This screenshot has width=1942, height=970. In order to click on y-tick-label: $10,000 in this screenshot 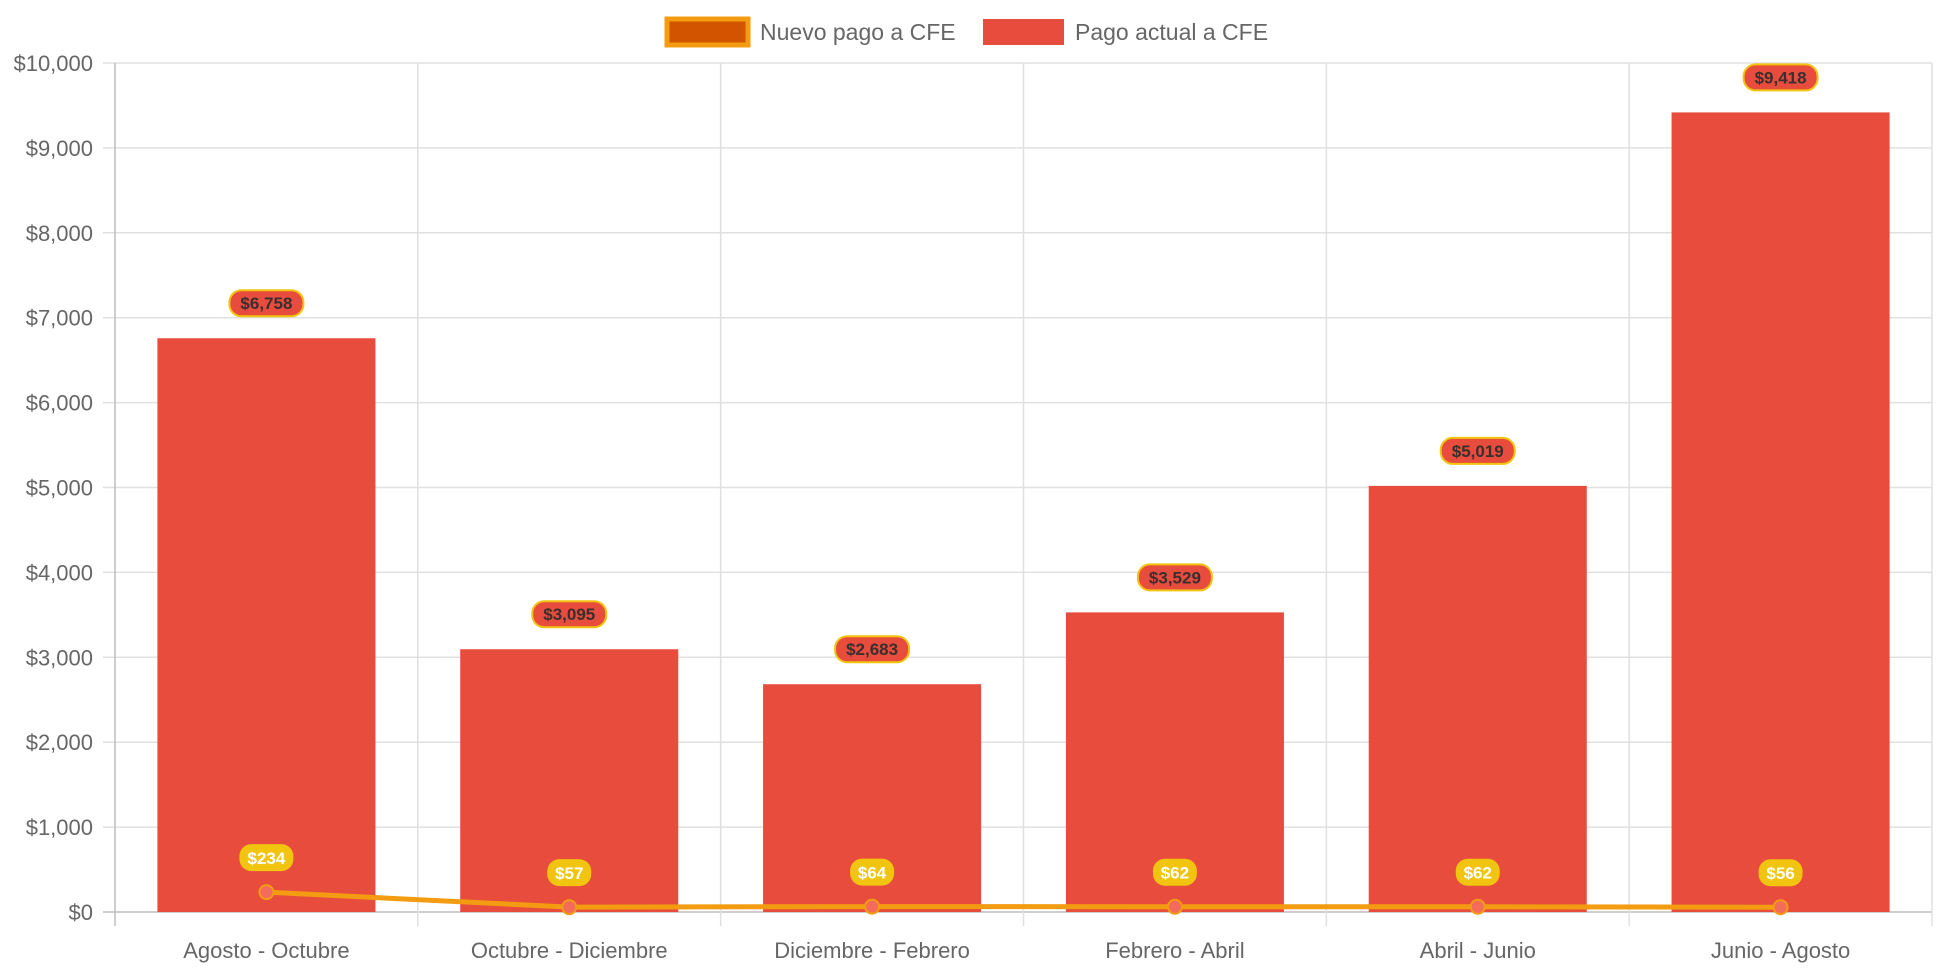, I will do `click(53, 63)`.